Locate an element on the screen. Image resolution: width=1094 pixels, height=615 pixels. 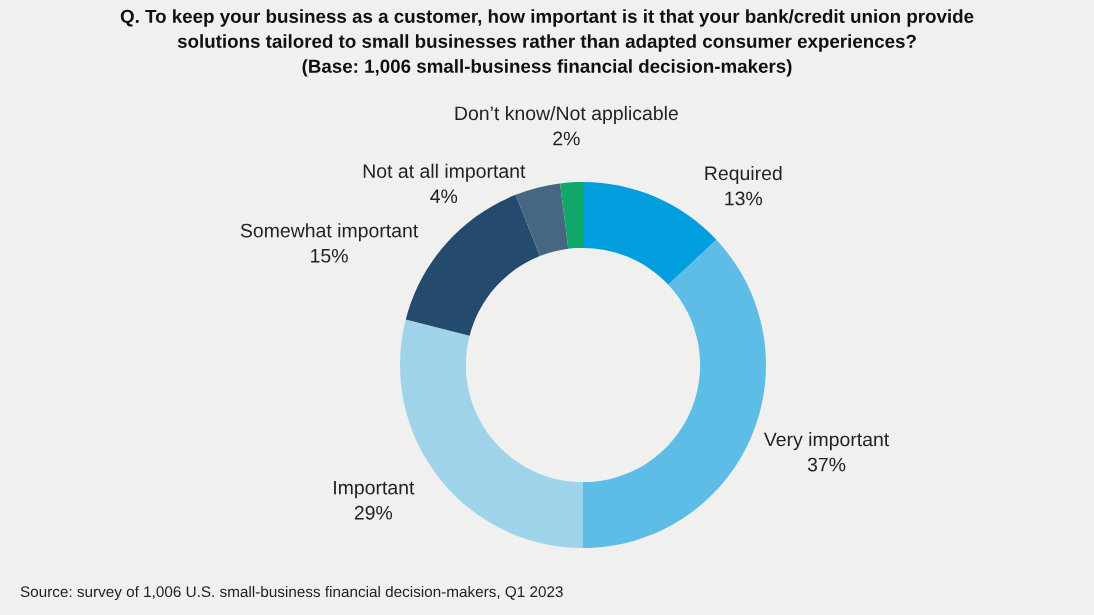
data-label: 15% is located at coordinates (329, 255).